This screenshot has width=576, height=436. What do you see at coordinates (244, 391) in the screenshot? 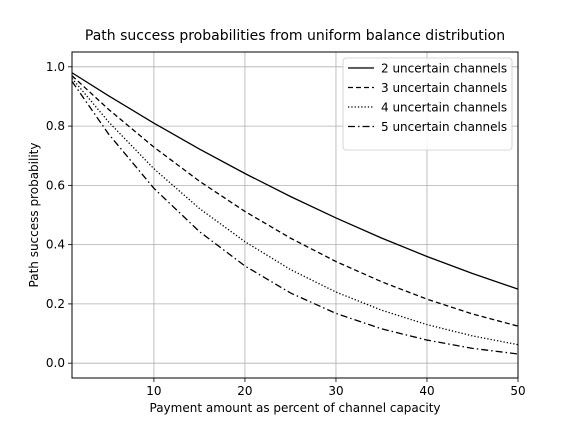
I see `x-tick-label: 20` at bounding box center [244, 391].